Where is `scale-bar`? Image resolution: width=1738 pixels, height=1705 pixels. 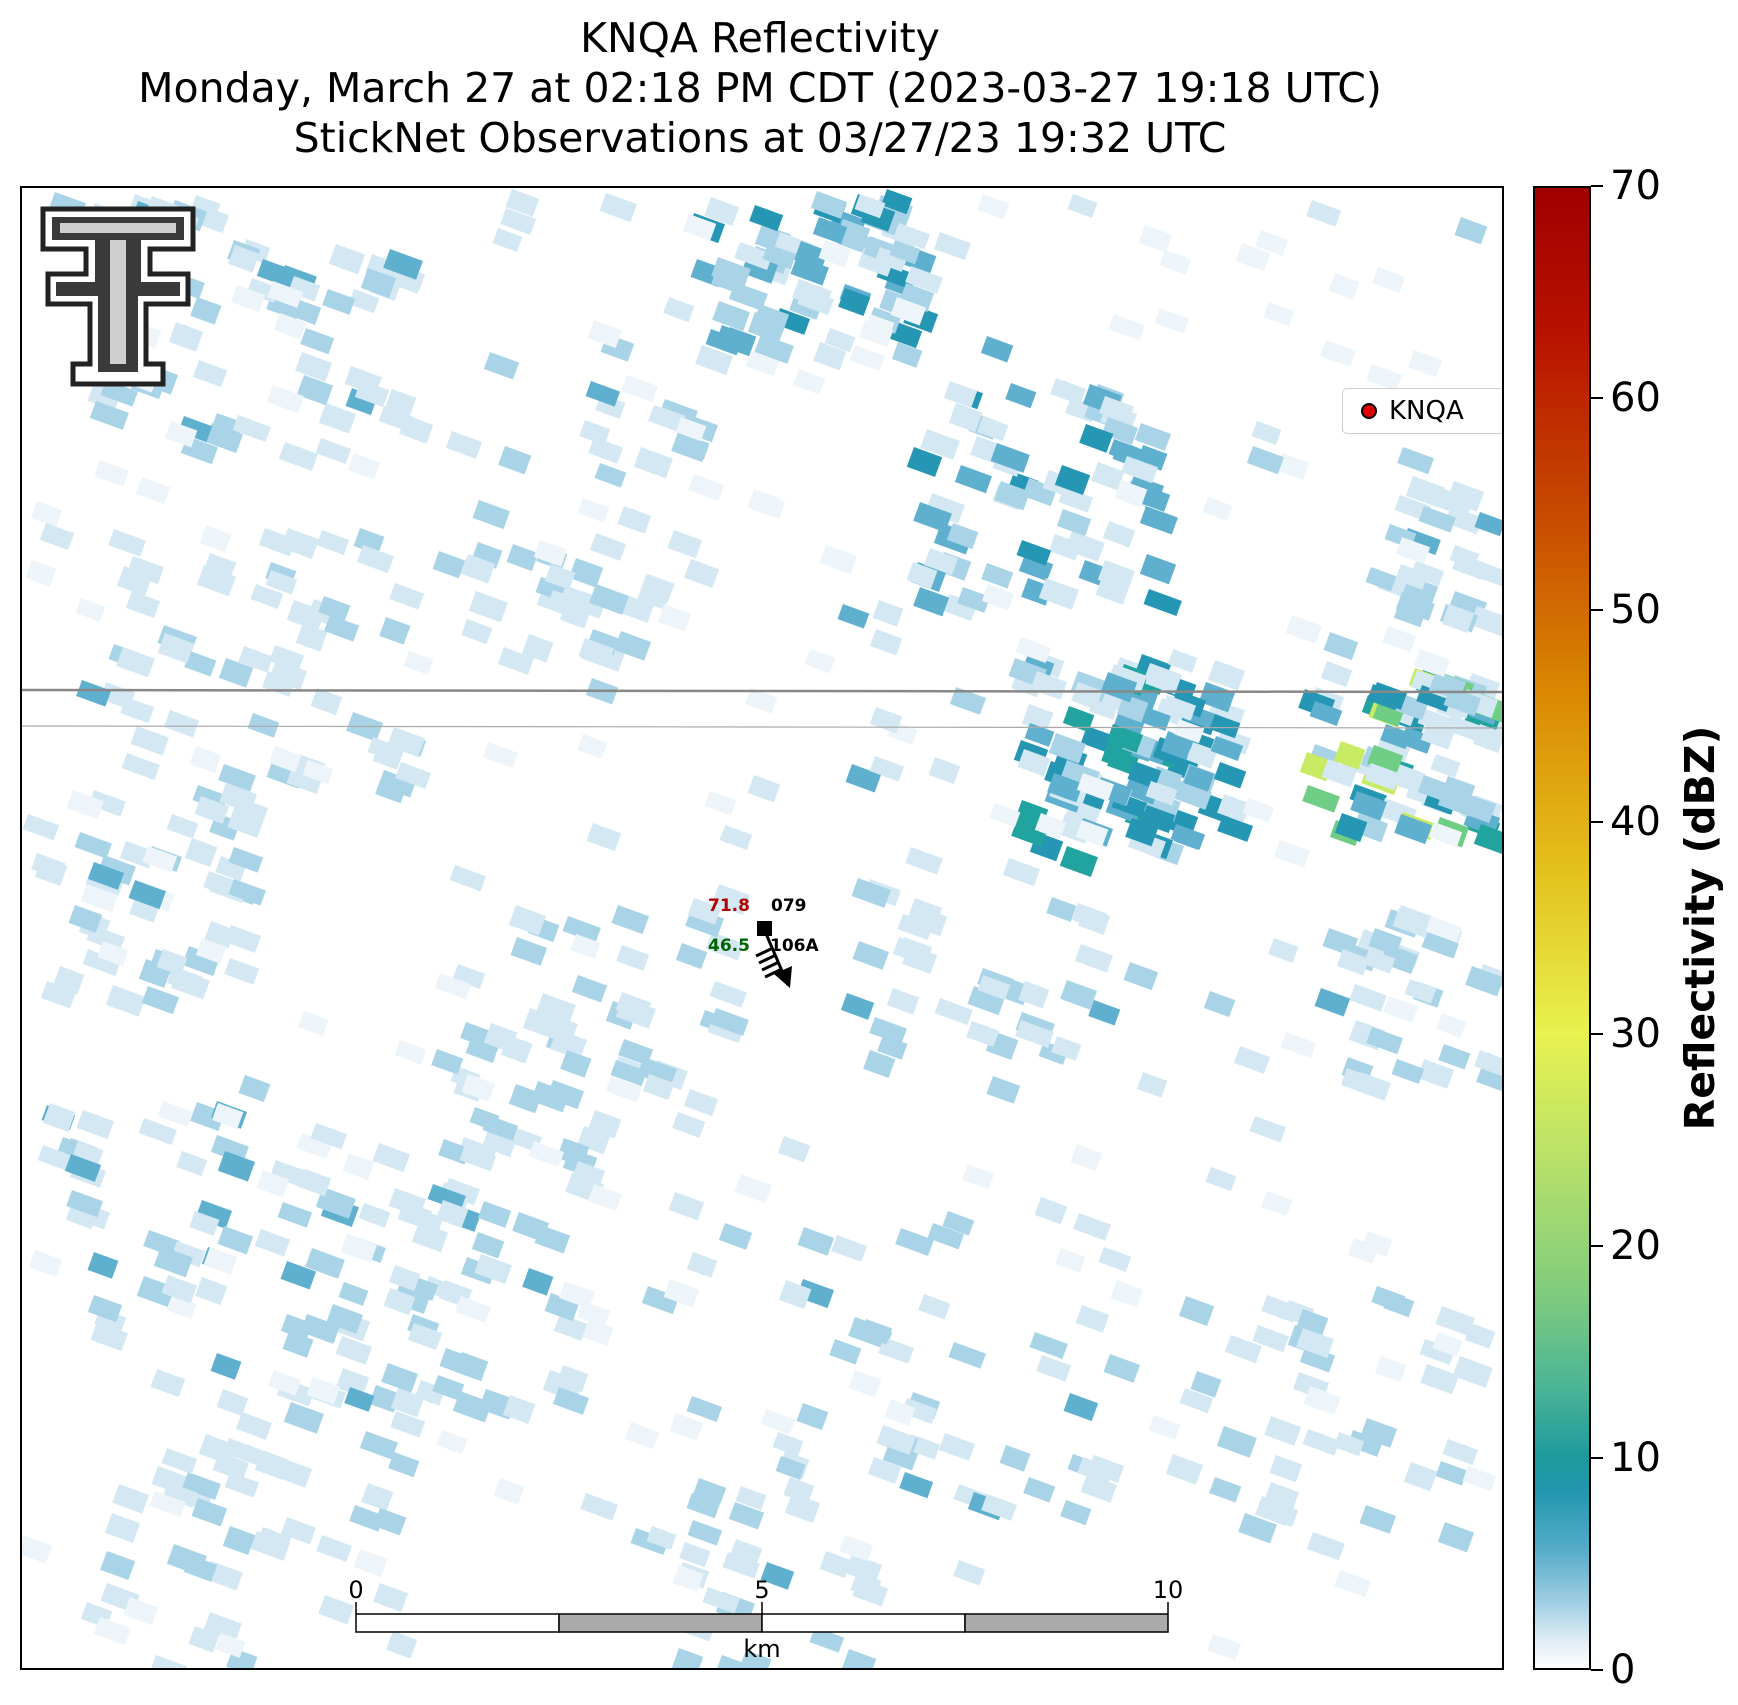
scale-bar is located at coordinates (762, 1617).